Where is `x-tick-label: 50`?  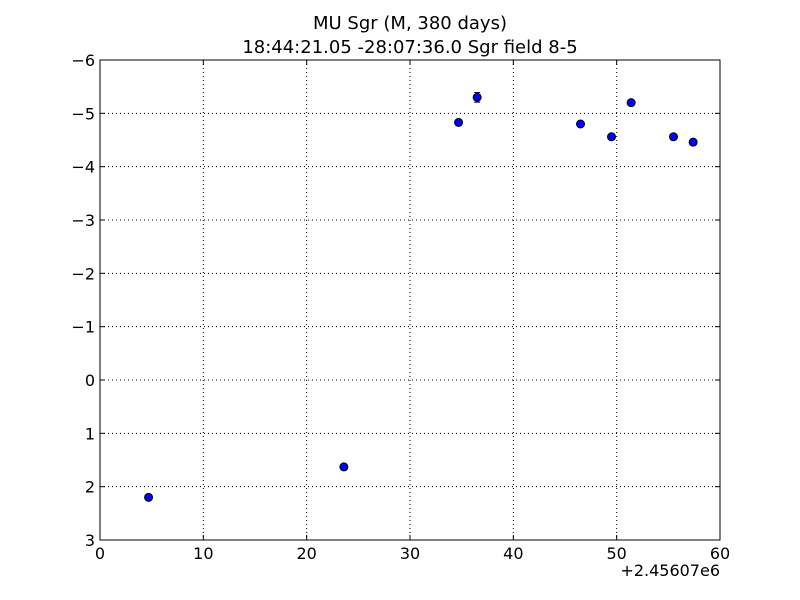
x-tick-label: 50 is located at coordinates (616, 553).